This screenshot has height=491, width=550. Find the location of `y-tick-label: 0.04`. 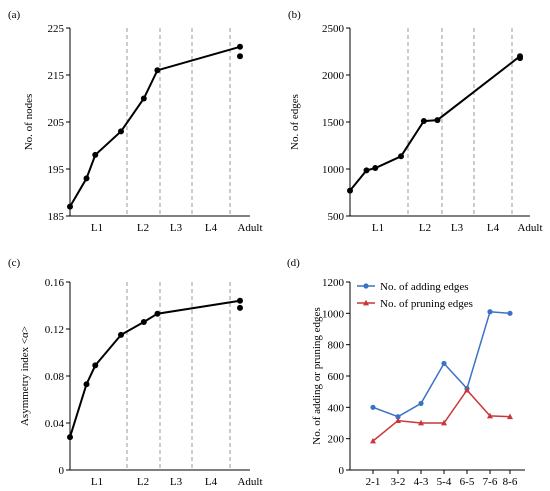

y-tick-label: 0.04 is located at coordinates (55, 424).